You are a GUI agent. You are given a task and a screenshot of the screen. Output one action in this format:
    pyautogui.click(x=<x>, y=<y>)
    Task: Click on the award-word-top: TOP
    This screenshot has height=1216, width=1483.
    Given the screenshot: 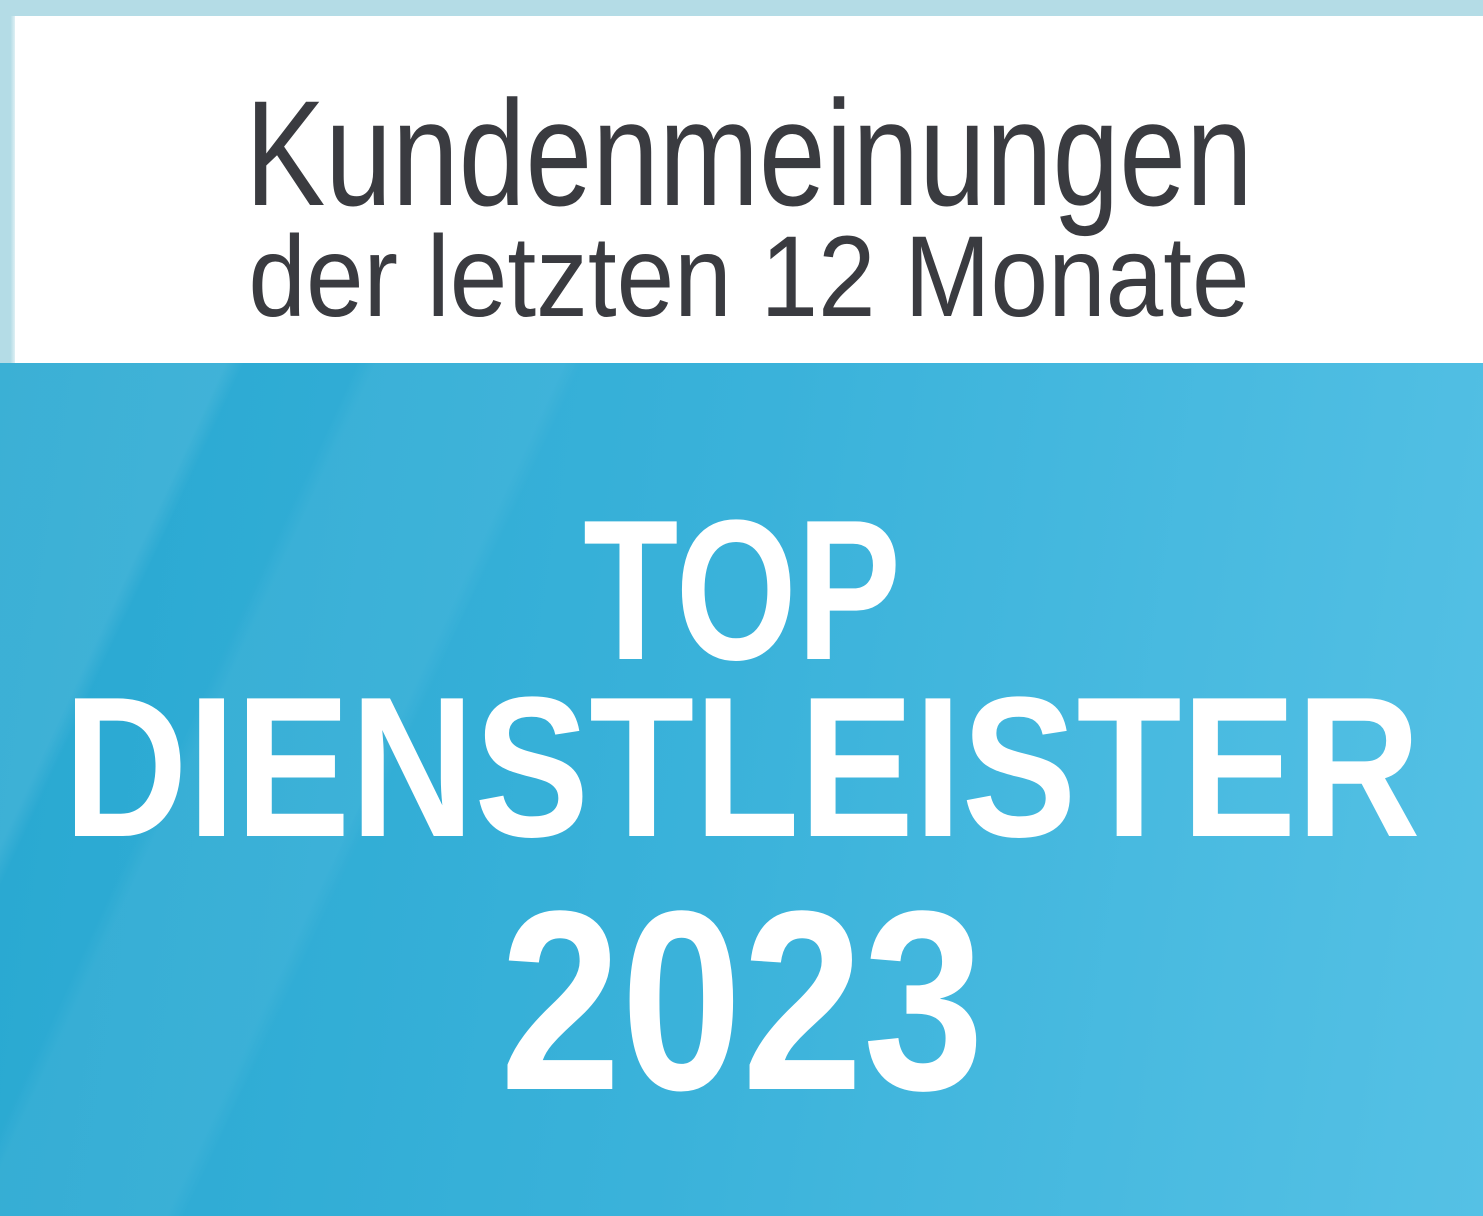 What is the action you would take?
    pyautogui.click(x=741, y=590)
    